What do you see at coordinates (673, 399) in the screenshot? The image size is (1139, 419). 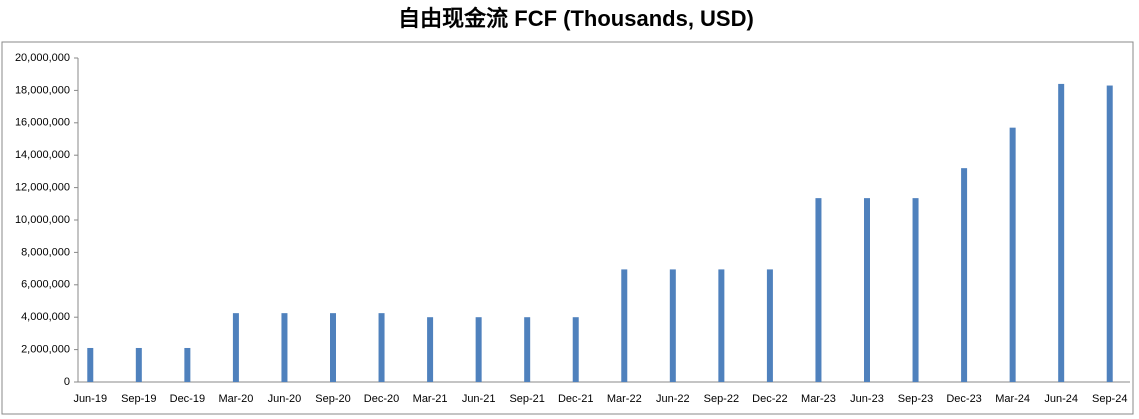 I see `x-tick-label: Jun-22` at bounding box center [673, 399].